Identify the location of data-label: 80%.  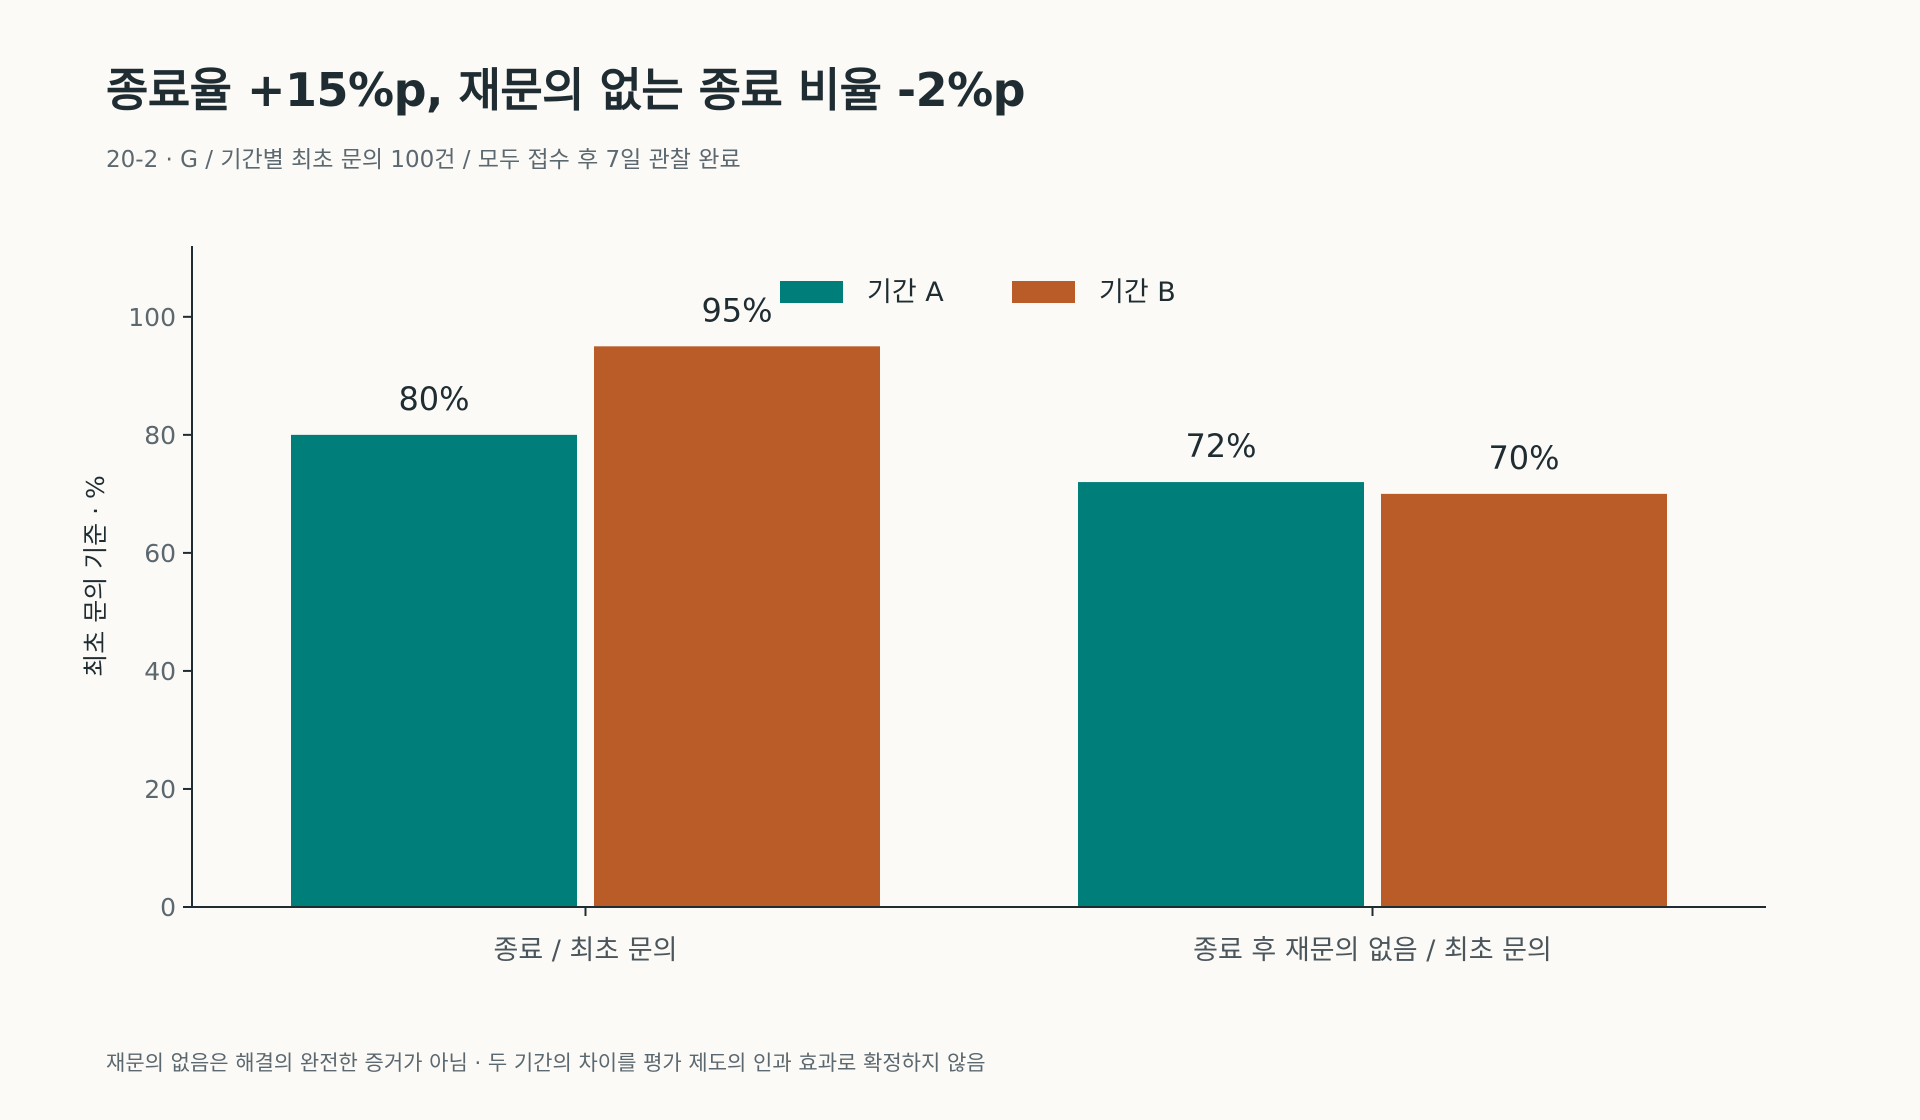
(433, 399).